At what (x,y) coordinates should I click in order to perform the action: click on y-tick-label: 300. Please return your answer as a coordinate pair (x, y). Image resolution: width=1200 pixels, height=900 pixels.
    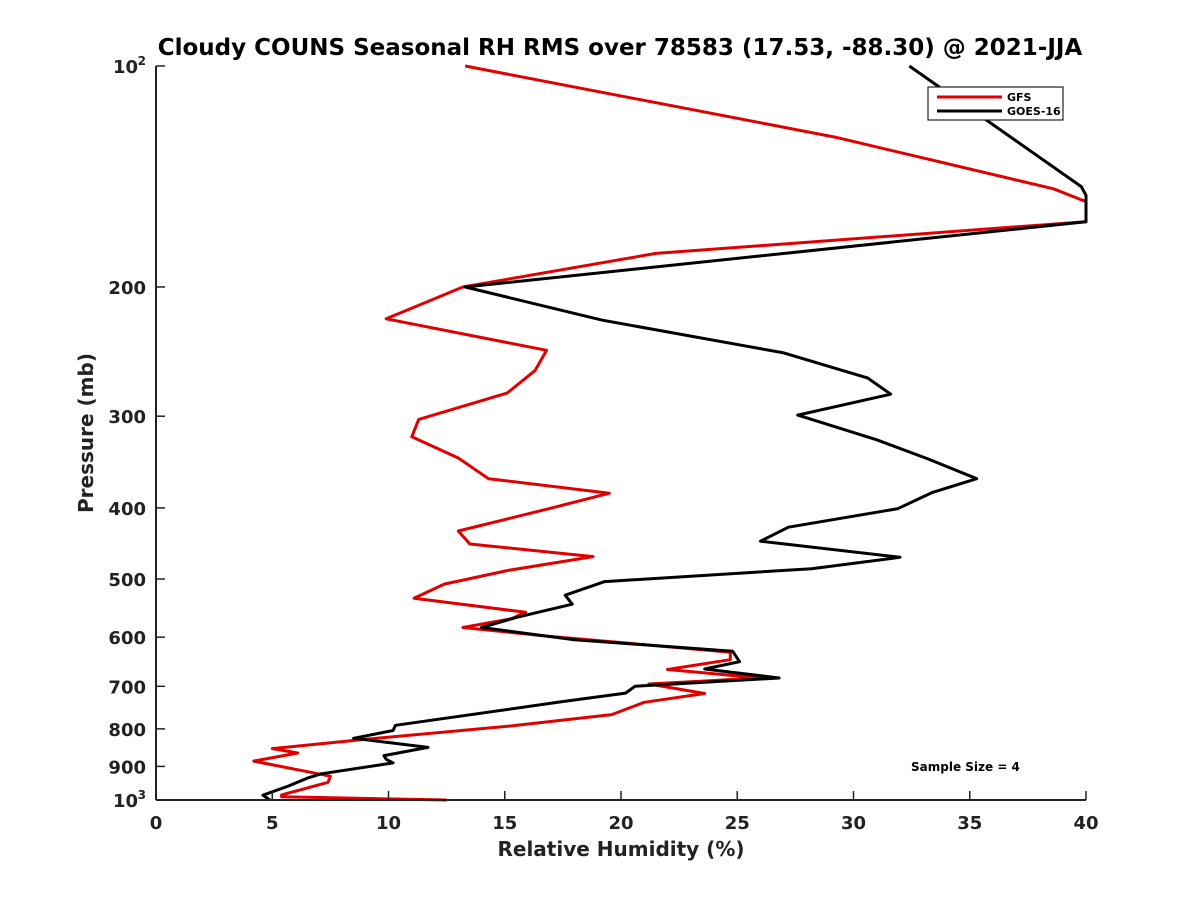
    Looking at the image, I should click on (127, 417).